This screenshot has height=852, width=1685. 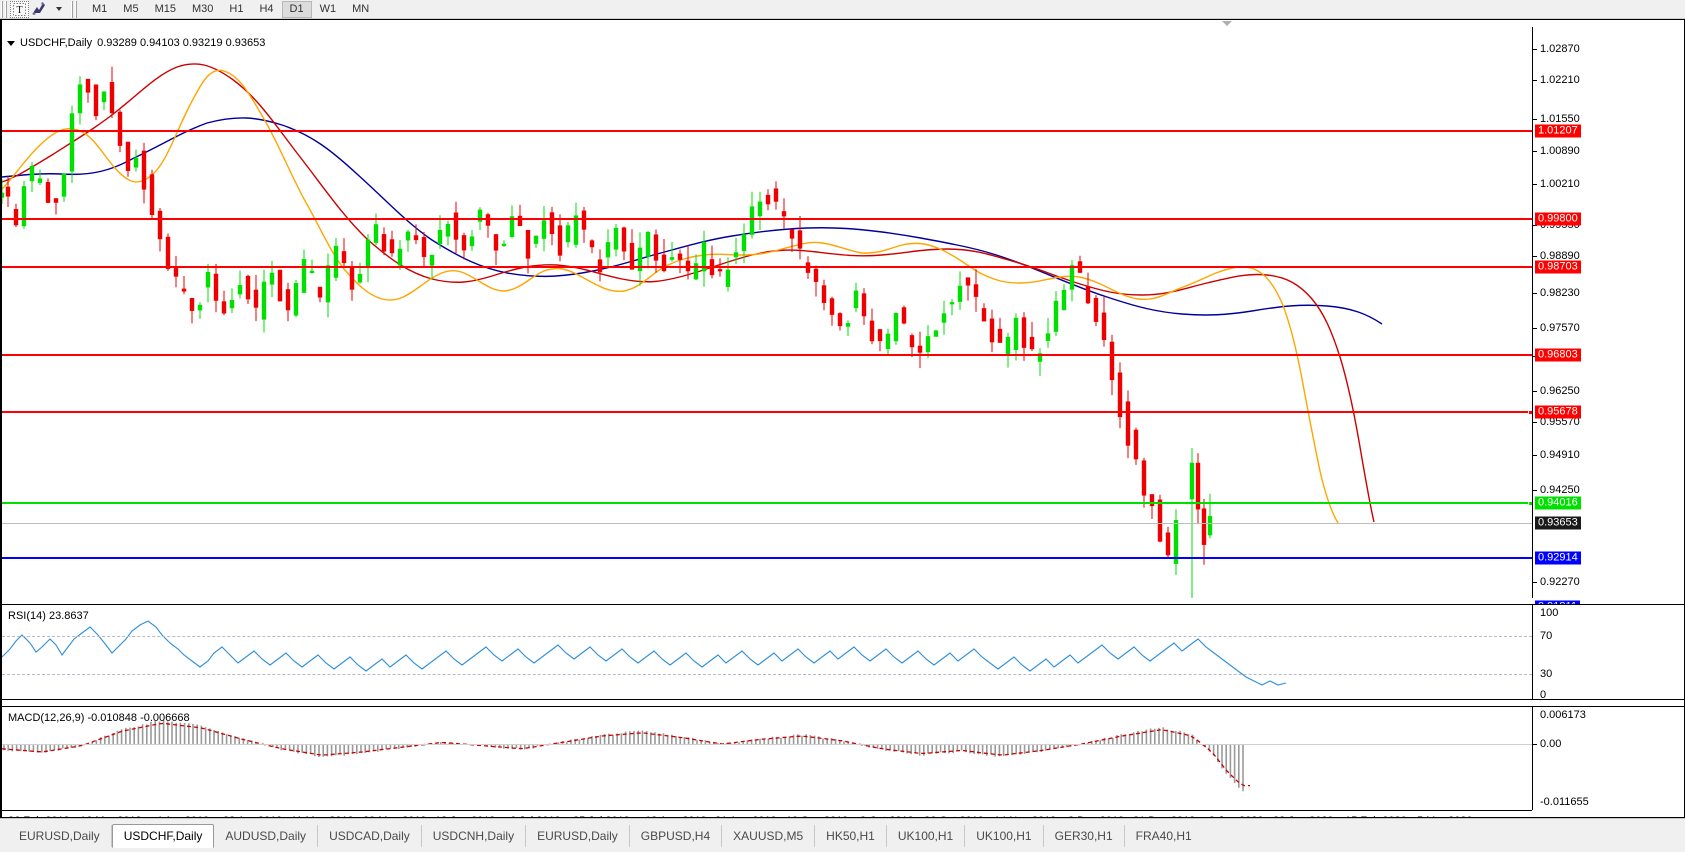 What do you see at coordinates (1558, 412) in the screenshot?
I see `price-level-chip-resistance: 0.95678` at bounding box center [1558, 412].